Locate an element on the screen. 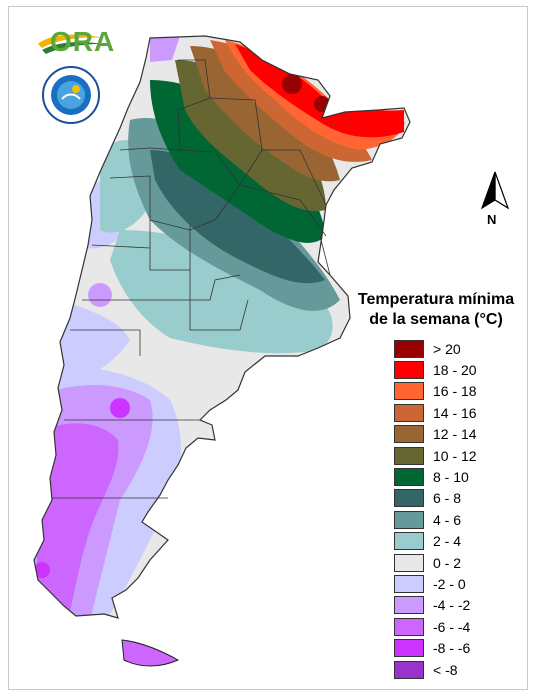 The image size is (538, 696). zone-brown is located at coordinates (265, 114).